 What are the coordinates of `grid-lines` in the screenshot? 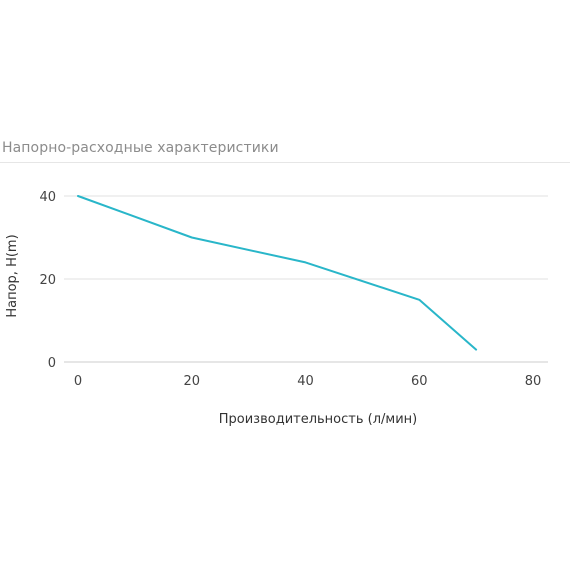 It's located at (306, 237).